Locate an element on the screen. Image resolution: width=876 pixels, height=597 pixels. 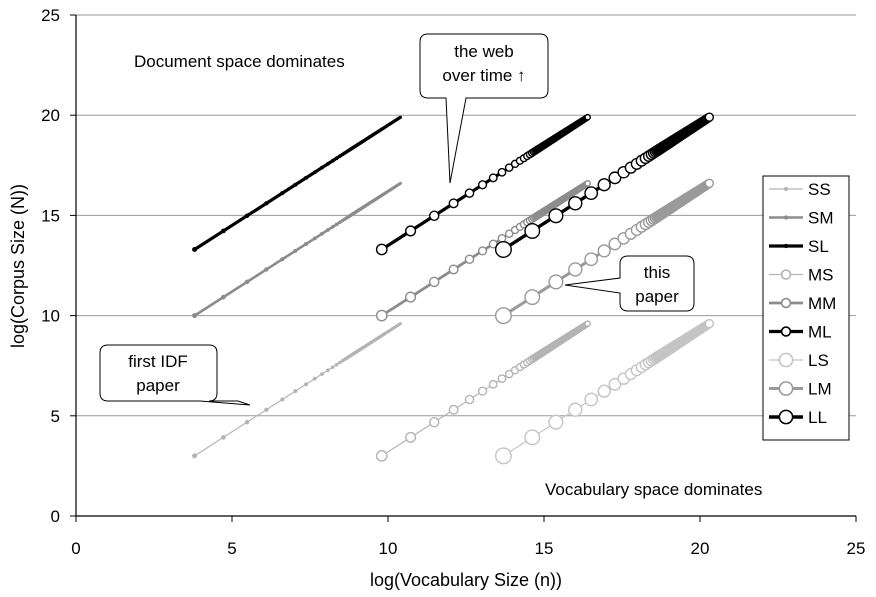
x-tick-marks is located at coordinates (466, 519).